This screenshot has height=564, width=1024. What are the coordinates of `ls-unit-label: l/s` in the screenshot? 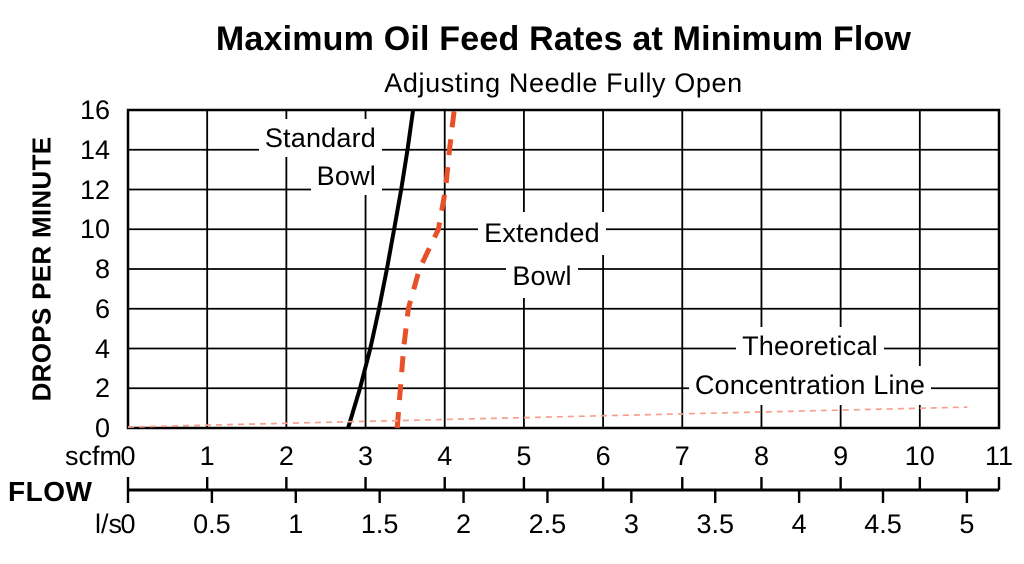 It's located at (108, 524).